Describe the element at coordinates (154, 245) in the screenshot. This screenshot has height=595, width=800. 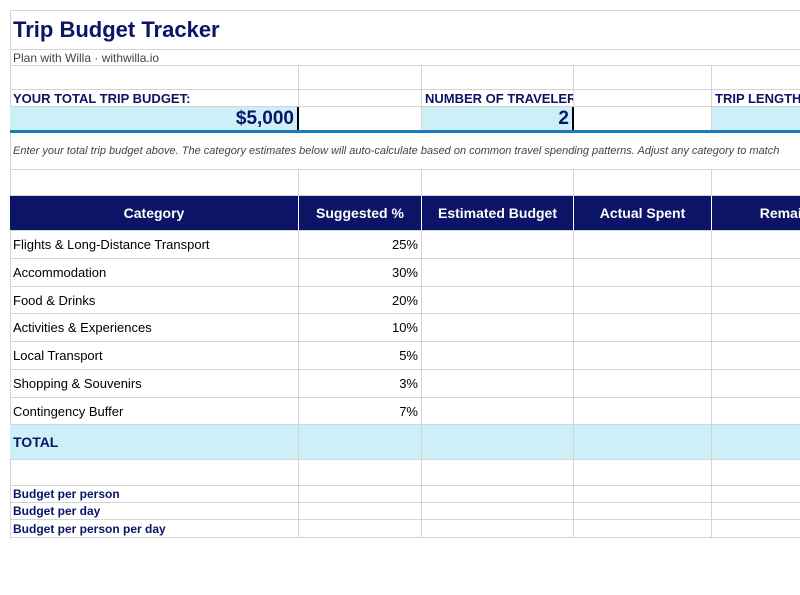
I see `category: Flights & Long-Distance Transport` at that location.